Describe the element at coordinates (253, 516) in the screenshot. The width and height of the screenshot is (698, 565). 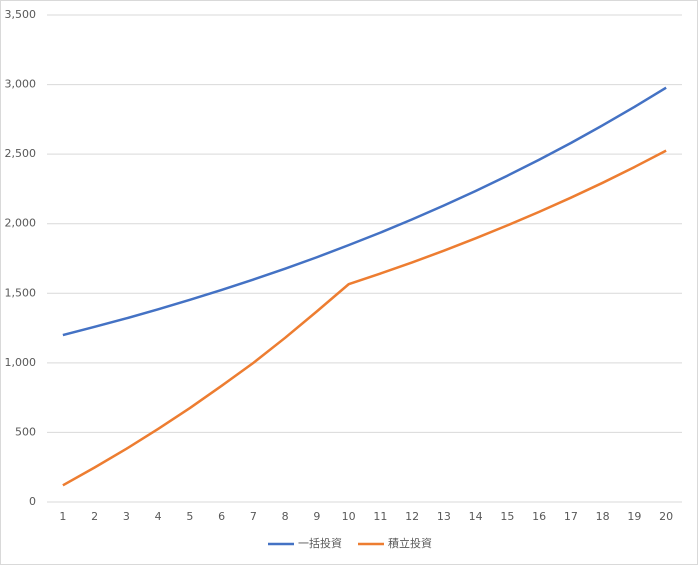
I see `x-tick-label: 7` at that location.